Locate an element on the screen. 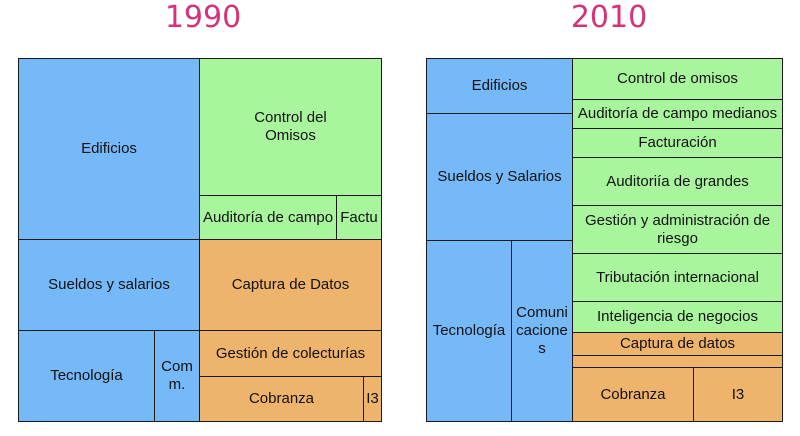 The height and width of the screenshot is (436, 800). cell-tecnologia-2010: Tecnología is located at coordinates (469, 331).